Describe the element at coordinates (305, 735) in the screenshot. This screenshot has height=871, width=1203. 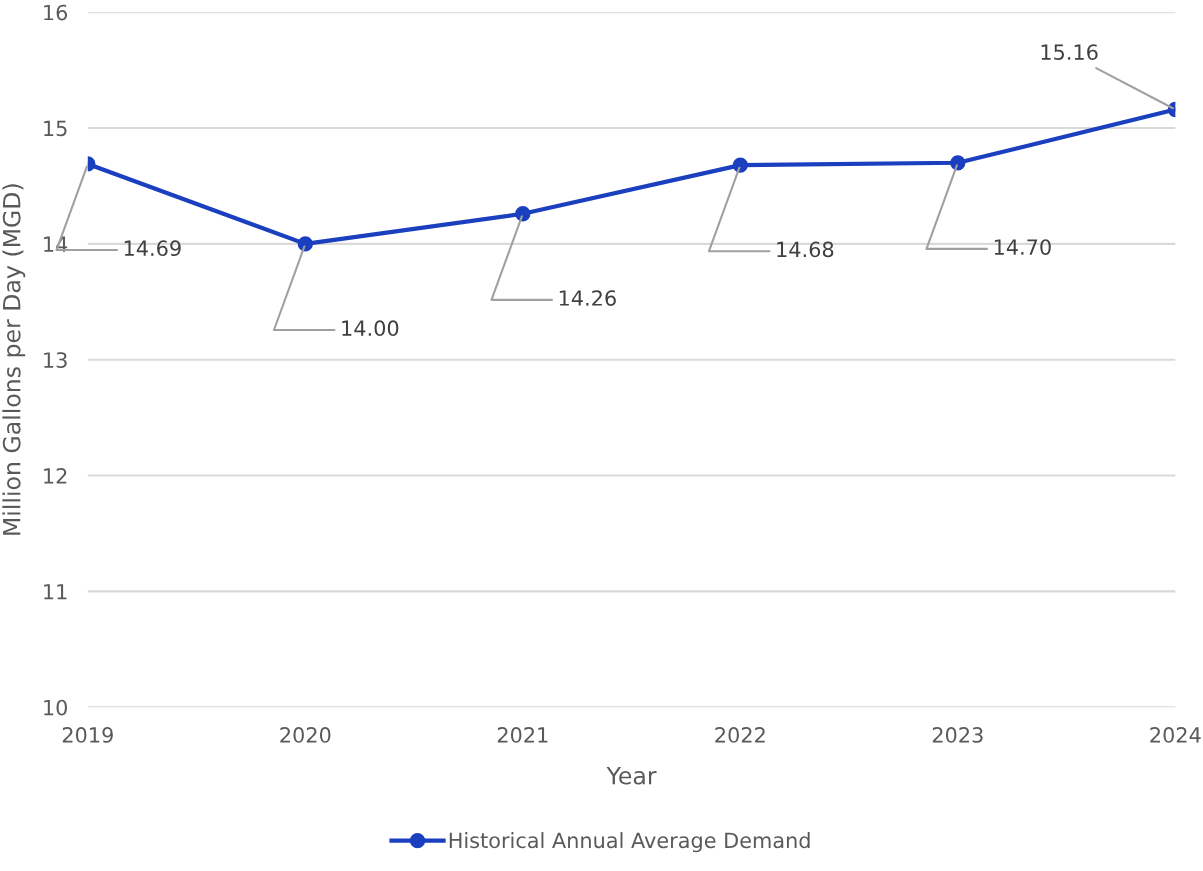
I see `x-tick-label: 2020` at that location.